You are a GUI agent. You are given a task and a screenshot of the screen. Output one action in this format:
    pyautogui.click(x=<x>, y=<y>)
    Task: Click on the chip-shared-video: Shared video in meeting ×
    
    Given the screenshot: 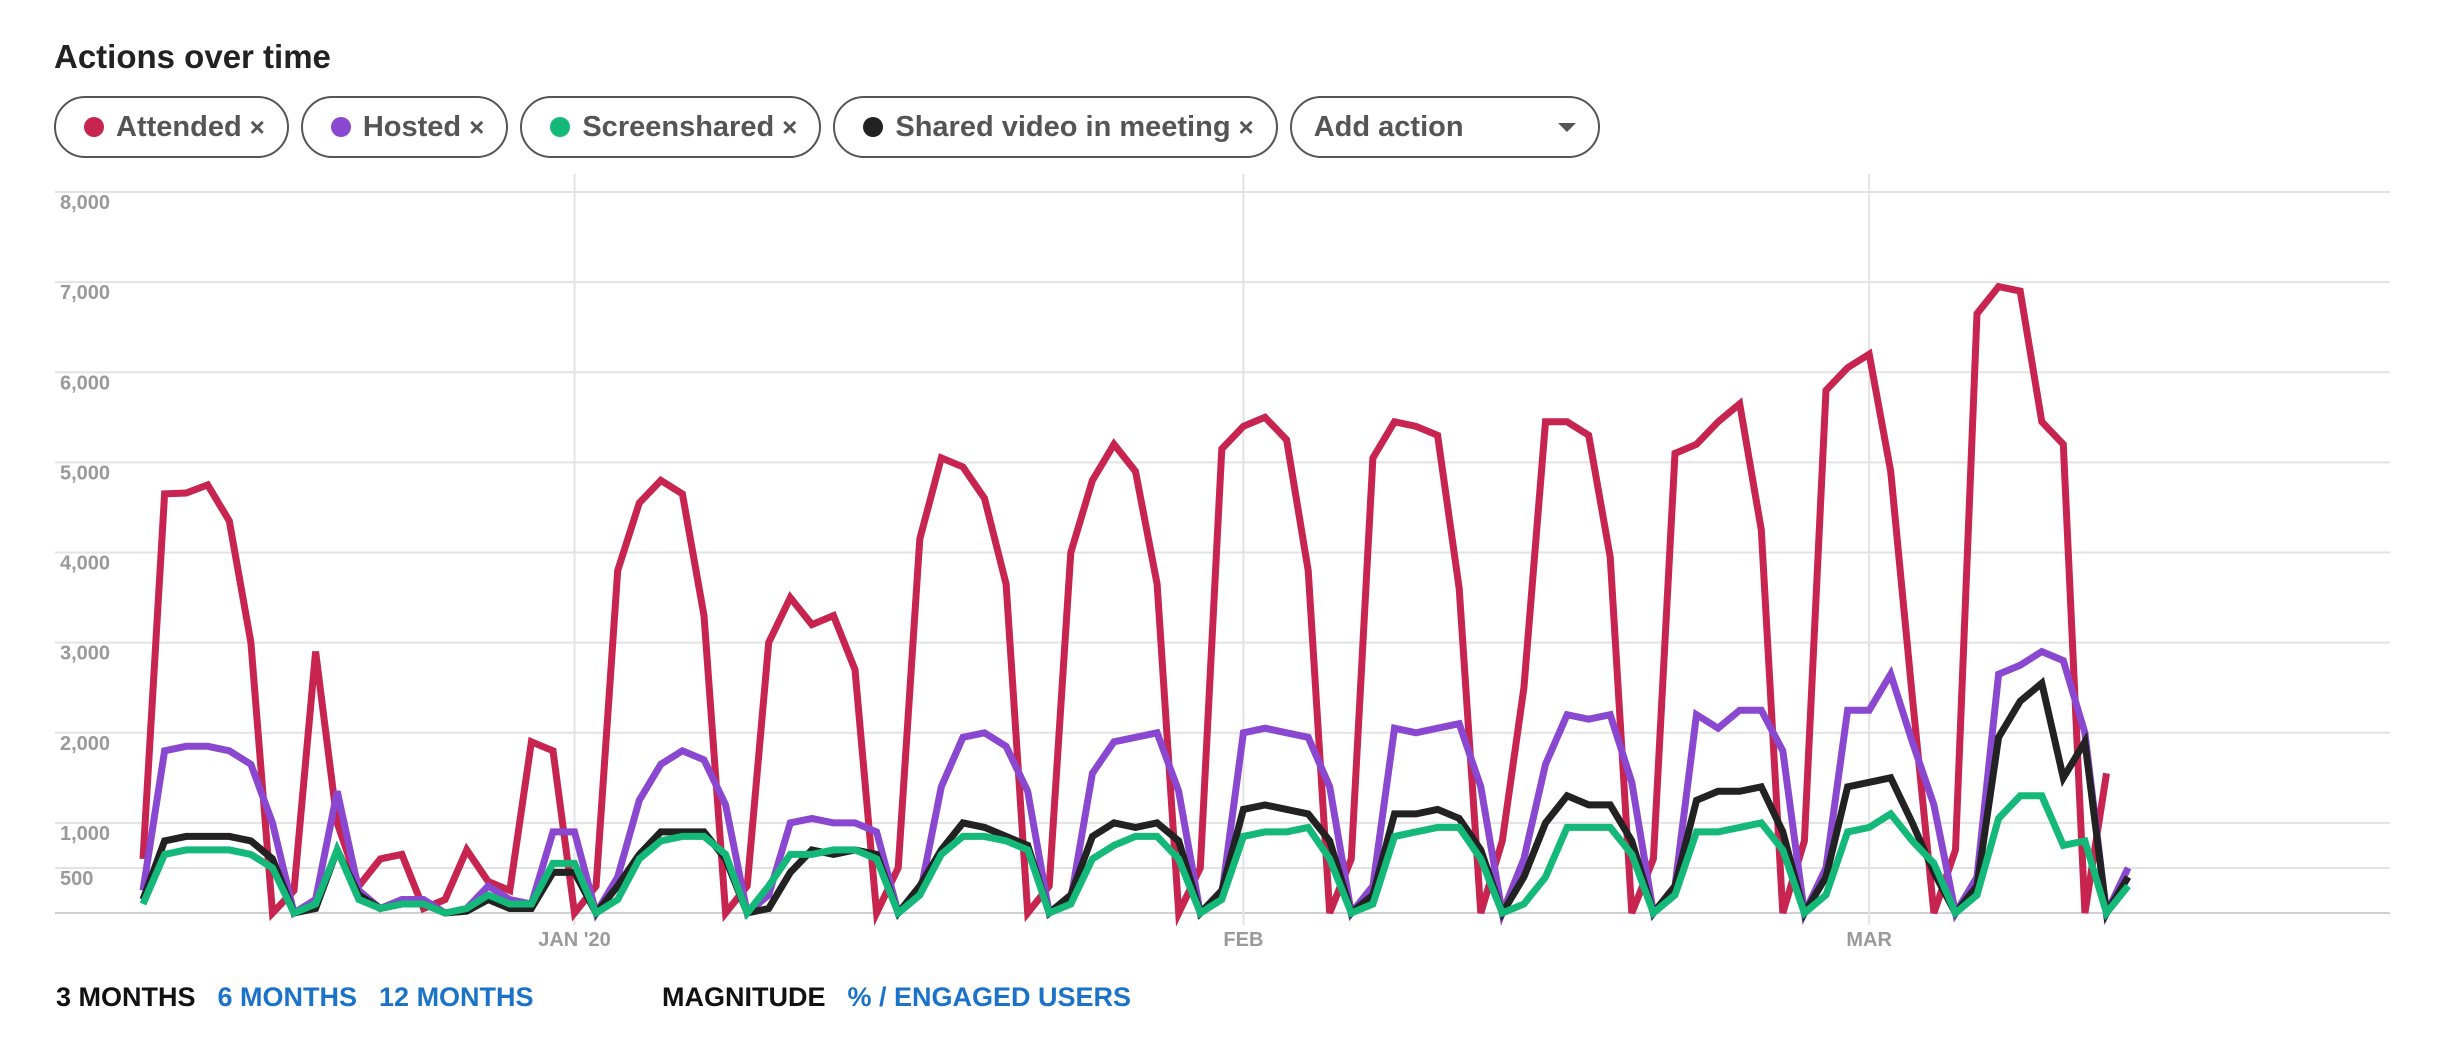 What is the action you would take?
    pyautogui.click(x=1055, y=127)
    